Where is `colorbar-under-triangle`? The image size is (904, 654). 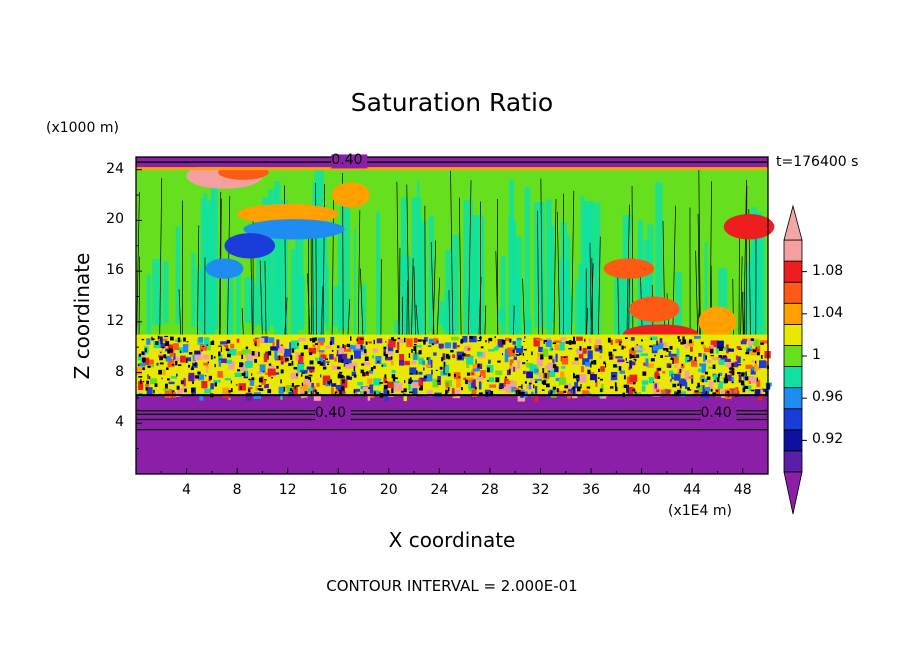 colorbar-under-triangle is located at coordinates (793, 493).